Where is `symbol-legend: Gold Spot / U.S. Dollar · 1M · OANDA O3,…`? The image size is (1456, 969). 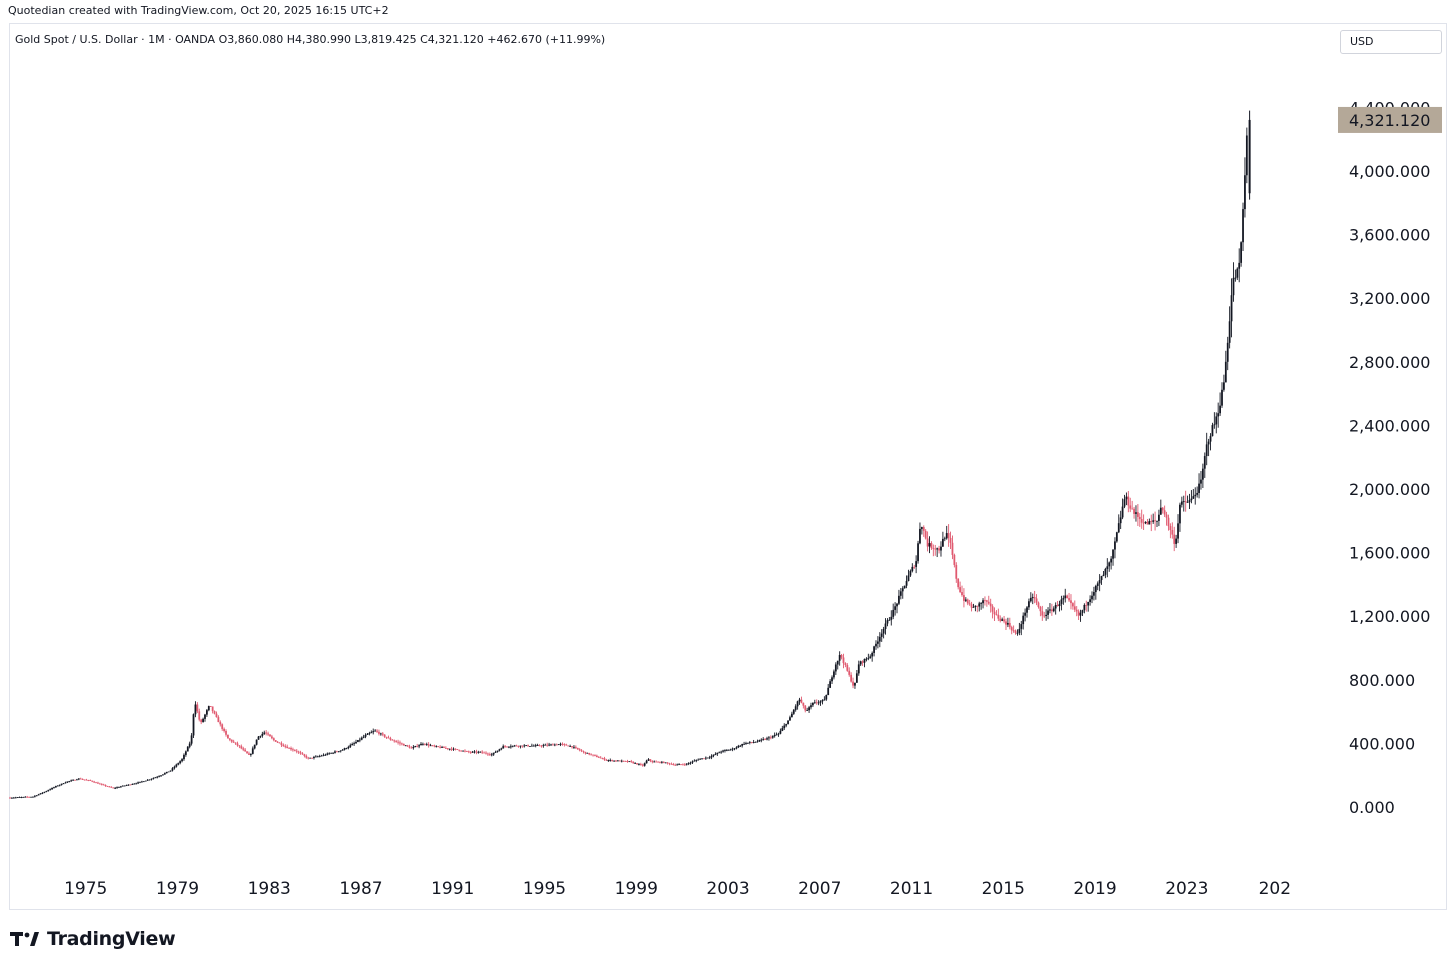
symbol-legend: Gold Spot / U.S. Dollar · 1M · OANDA O3,… is located at coordinates (310, 39).